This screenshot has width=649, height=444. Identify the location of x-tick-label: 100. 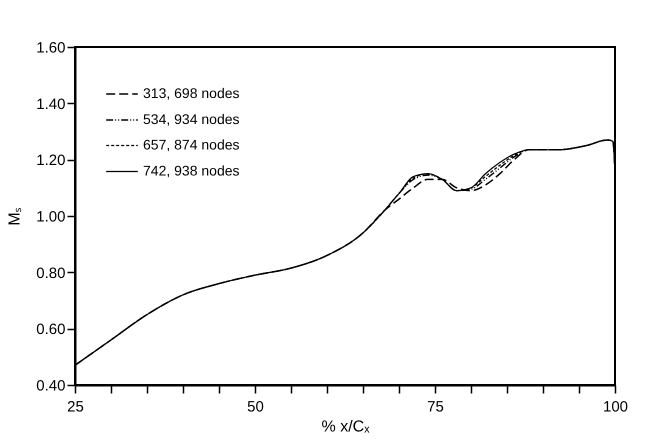
(615, 407).